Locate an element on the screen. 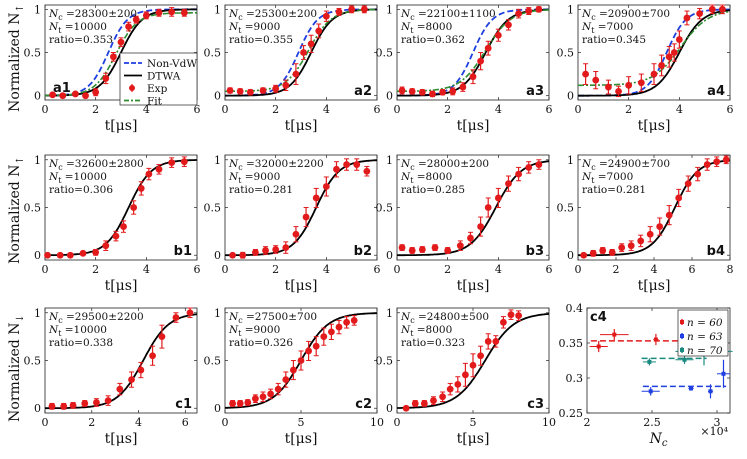 The width and height of the screenshot is (747, 459). panel-annotation: Nc =28300±200 is located at coordinates (92, 15).